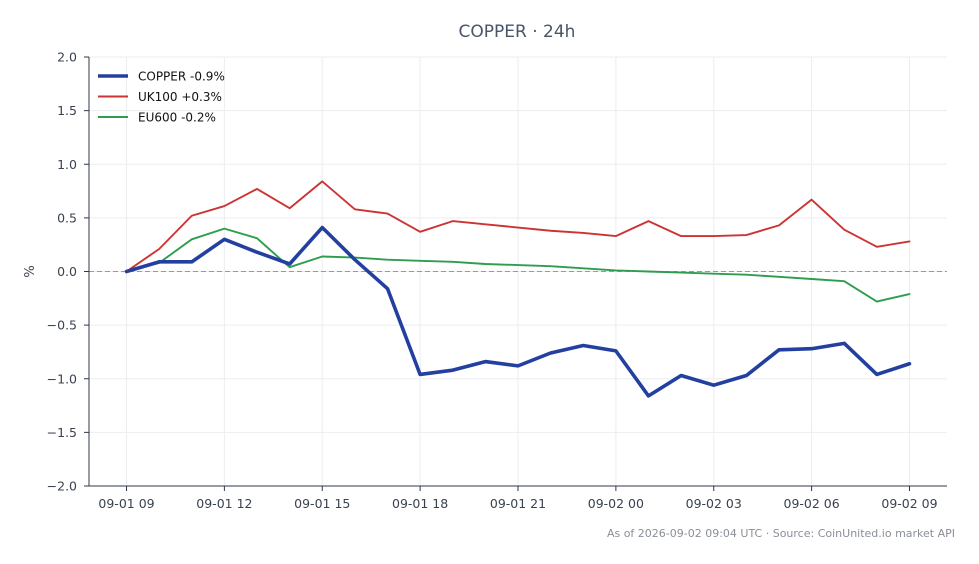 This screenshot has height=564, width=979. What do you see at coordinates (420, 503) in the screenshot?
I see `x-tick-label: 09-01 18` at bounding box center [420, 503].